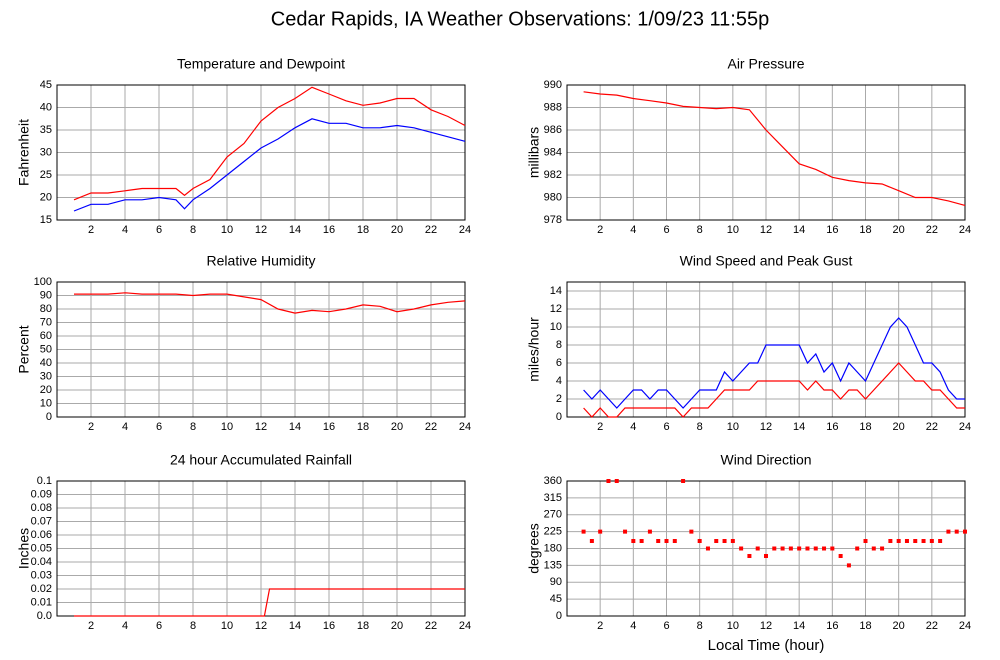 The image size is (1000, 660). I want to click on y-axis-label: Inches, so click(24, 548).